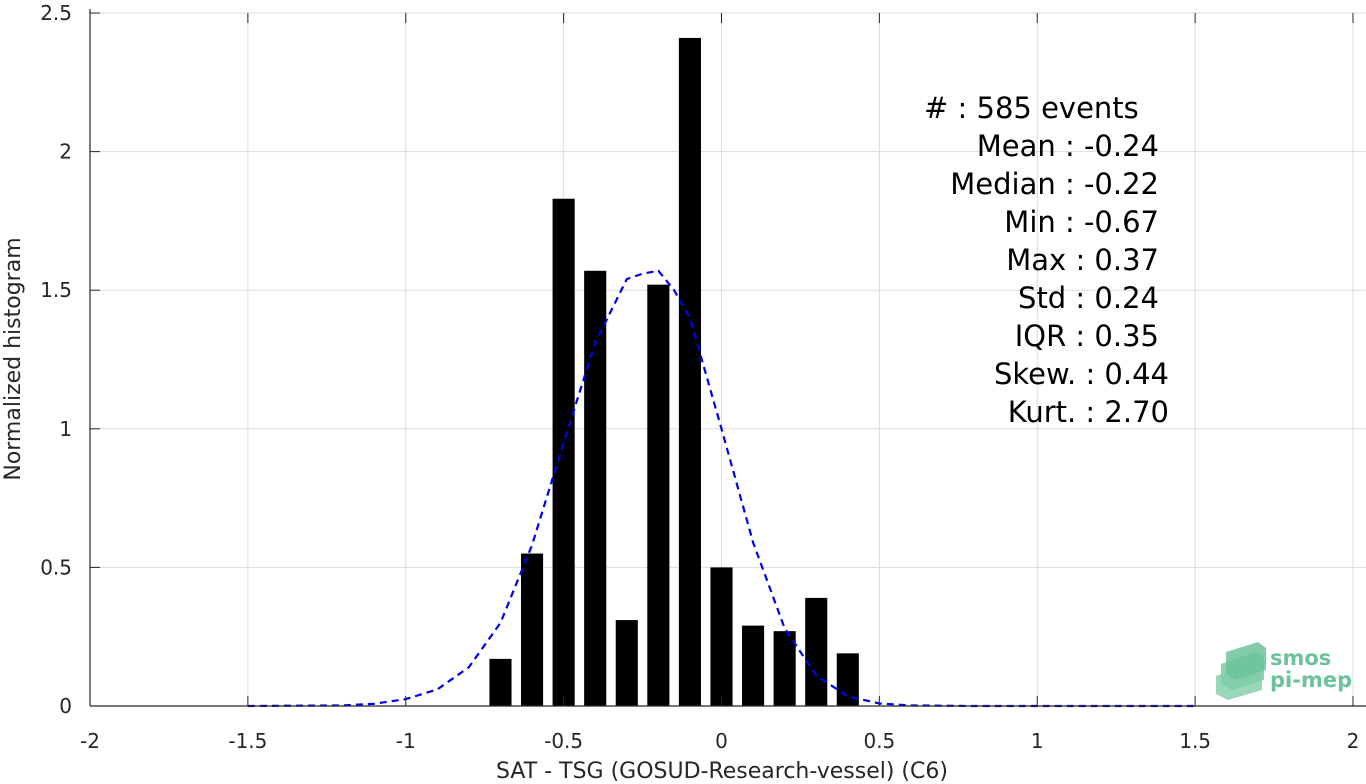 The height and width of the screenshot is (784, 1366). Describe the element at coordinates (1037, 741) in the screenshot. I see `x-tick-label: 1` at that location.